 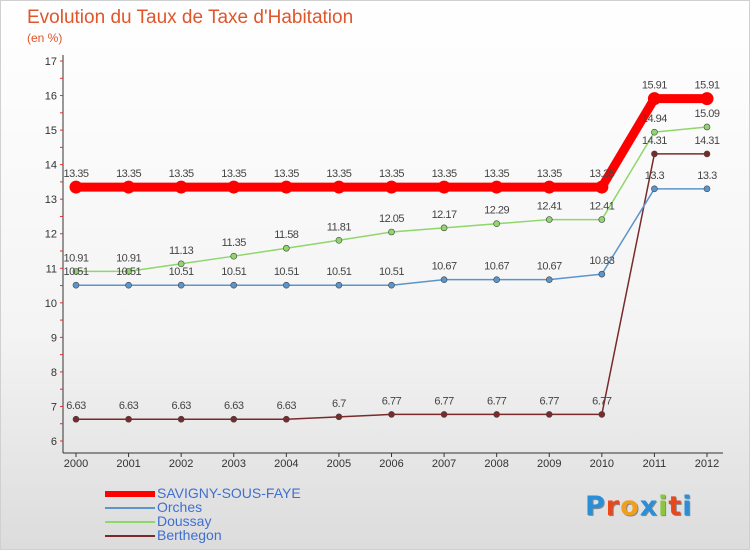 What do you see at coordinates (630, 506) in the screenshot?
I see `logo-letter: o` at bounding box center [630, 506].